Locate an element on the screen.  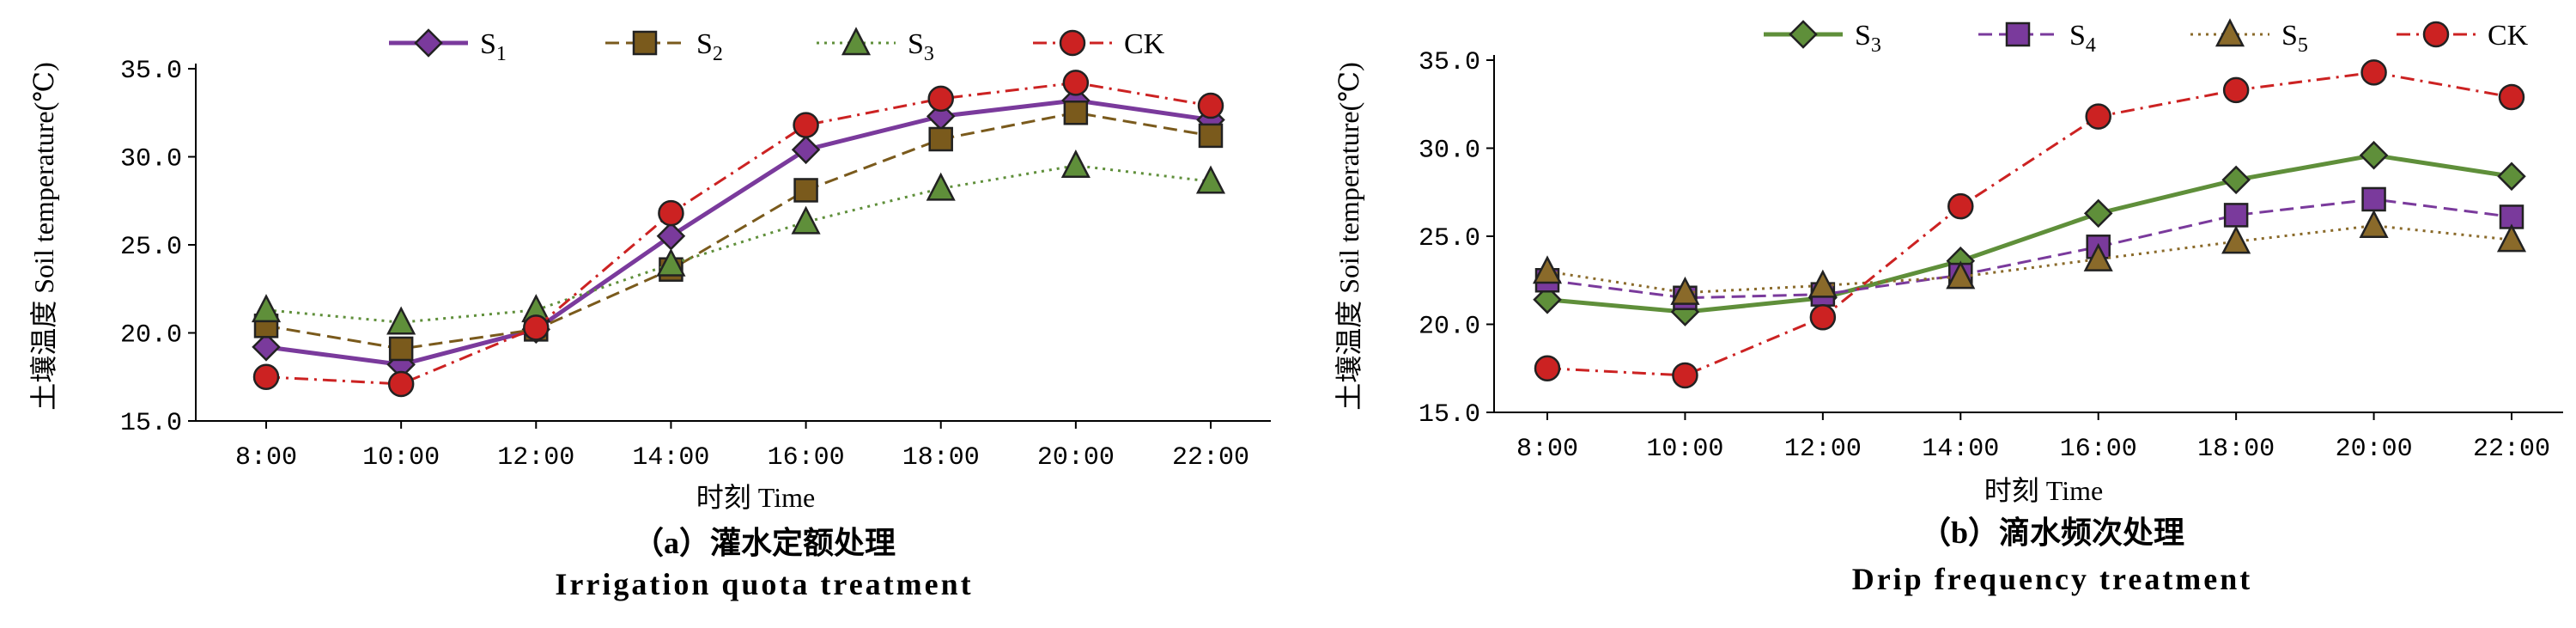
caption-english: Irrigation quota treatment is located at coordinates (764, 584).